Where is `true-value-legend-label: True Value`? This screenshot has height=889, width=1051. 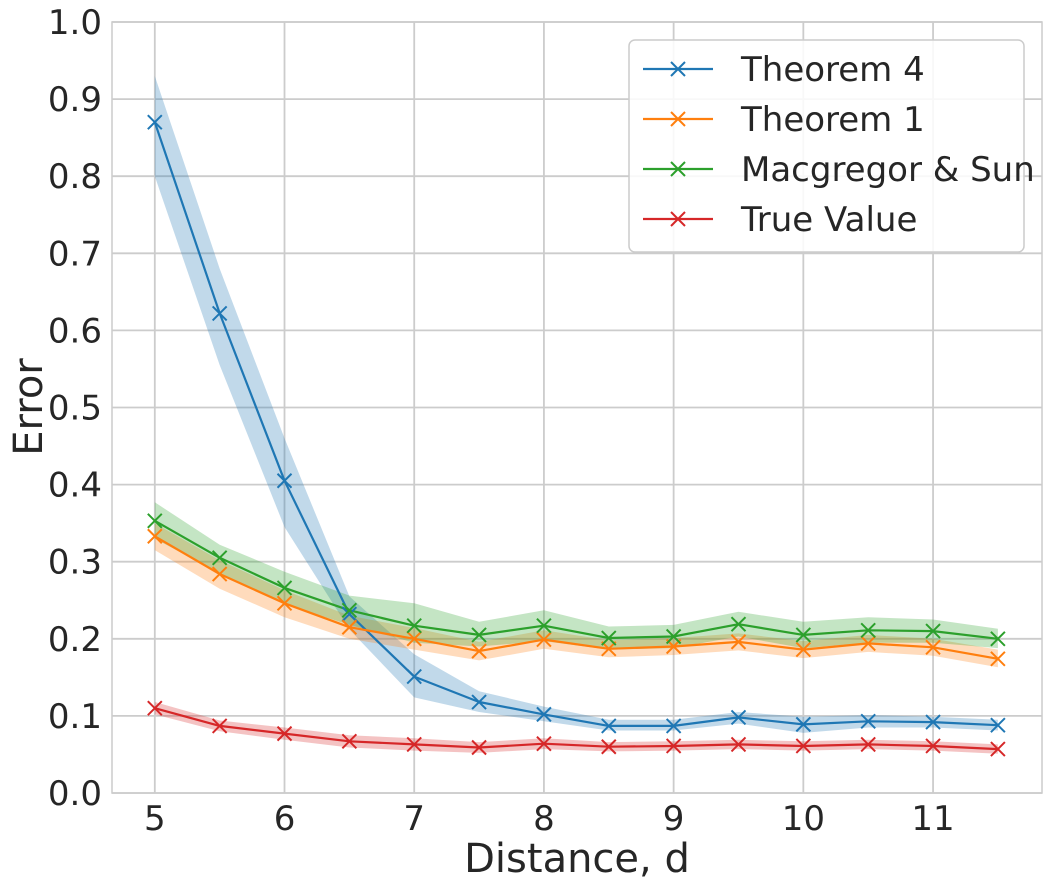
true-value-legend-label: True Value is located at coordinates (828, 220).